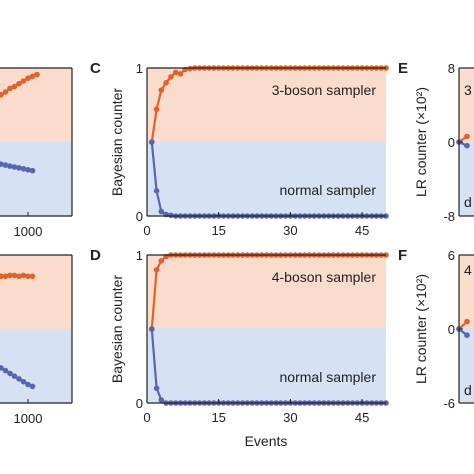  What do you see at coordinates (421, 293) in the screenshot?
I see `panel-f-y-axis-unit: (×10²)` at bounding box center [421, 293].